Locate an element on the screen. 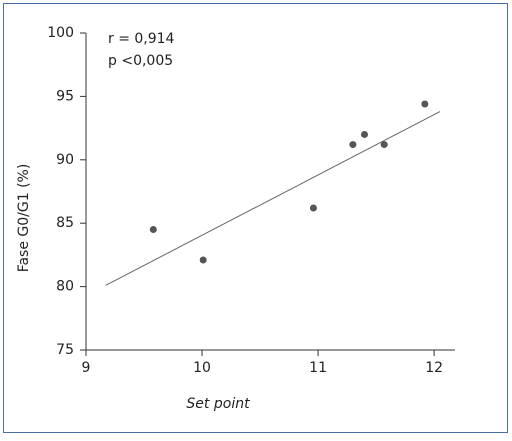 The height and width of the screenshot is (441, 512). y-axis-label: Fase G0/G1 (%) is located at coordinates (24, 218).